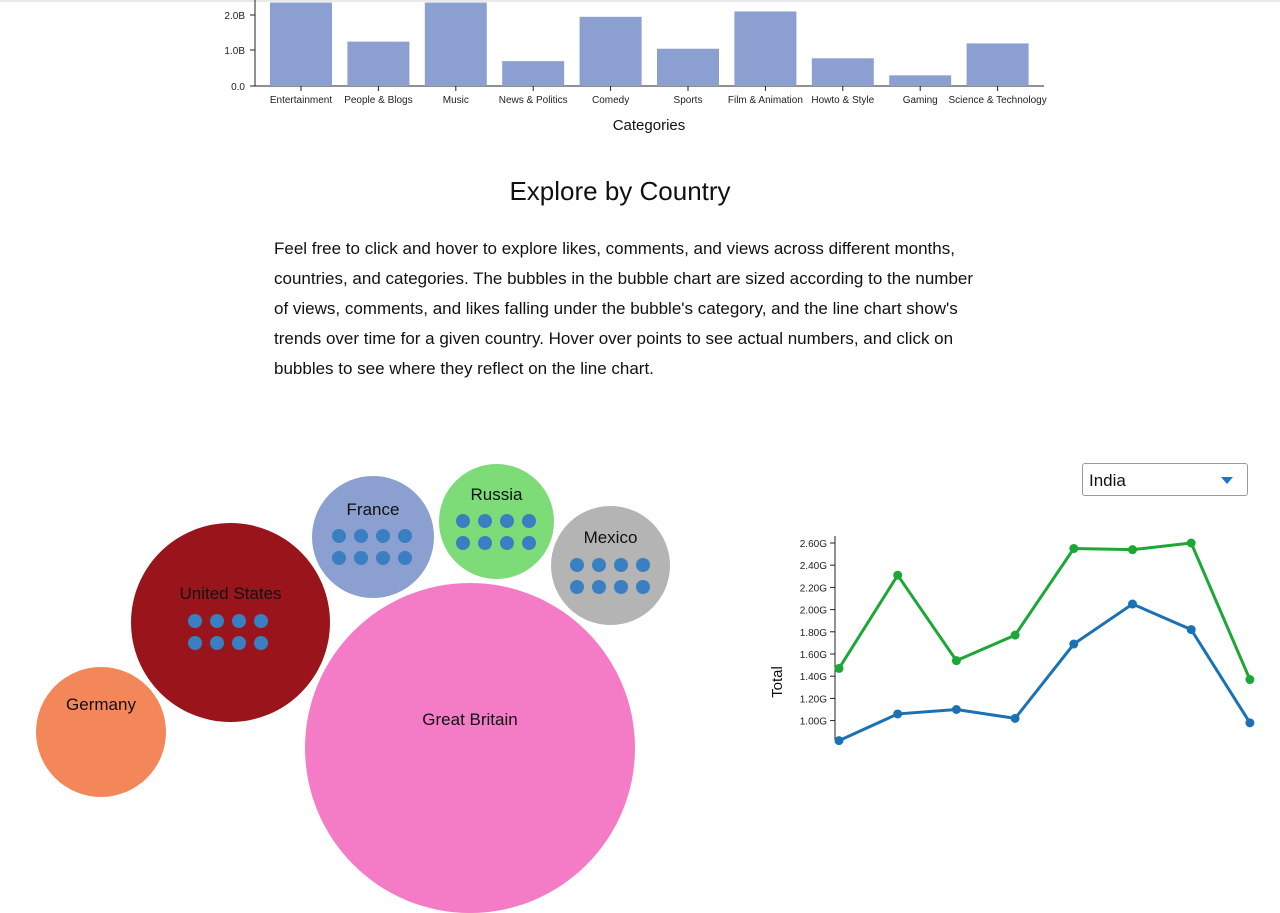 Image resolution: width=1280 pixels, height=913 pixels. What do you see at coordinates (649, 44) in the screenshot?
I see `bar-series` at bounding box center [649, 44].